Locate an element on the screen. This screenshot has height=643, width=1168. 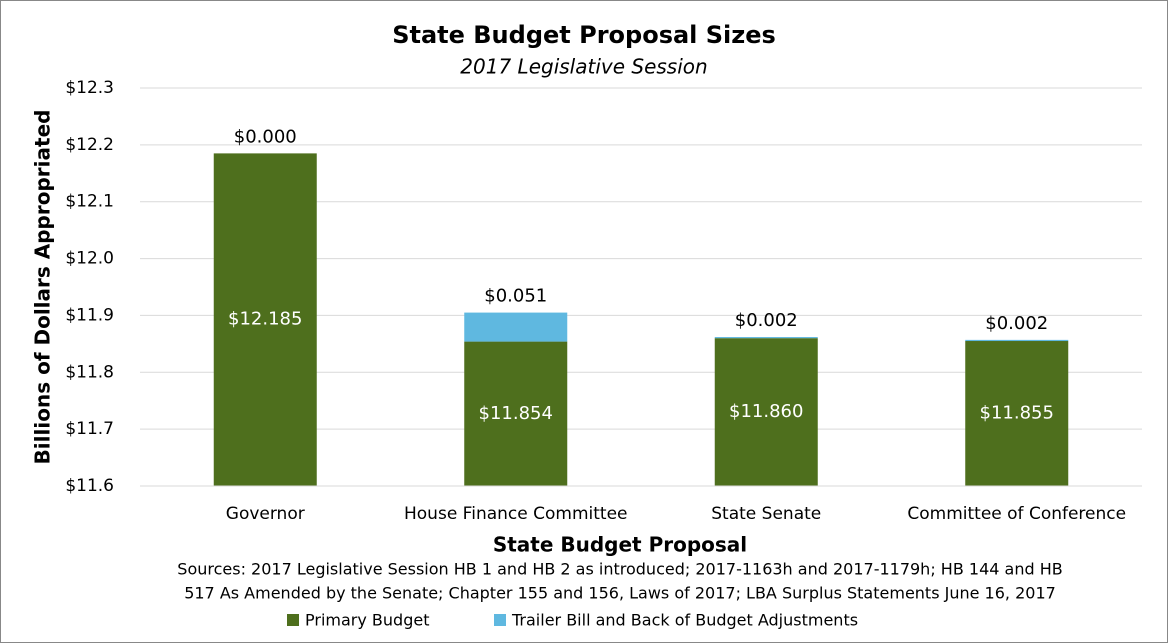
y-axis-label: Billions of Dollars Appropriated is located at coordinates (43, 287).